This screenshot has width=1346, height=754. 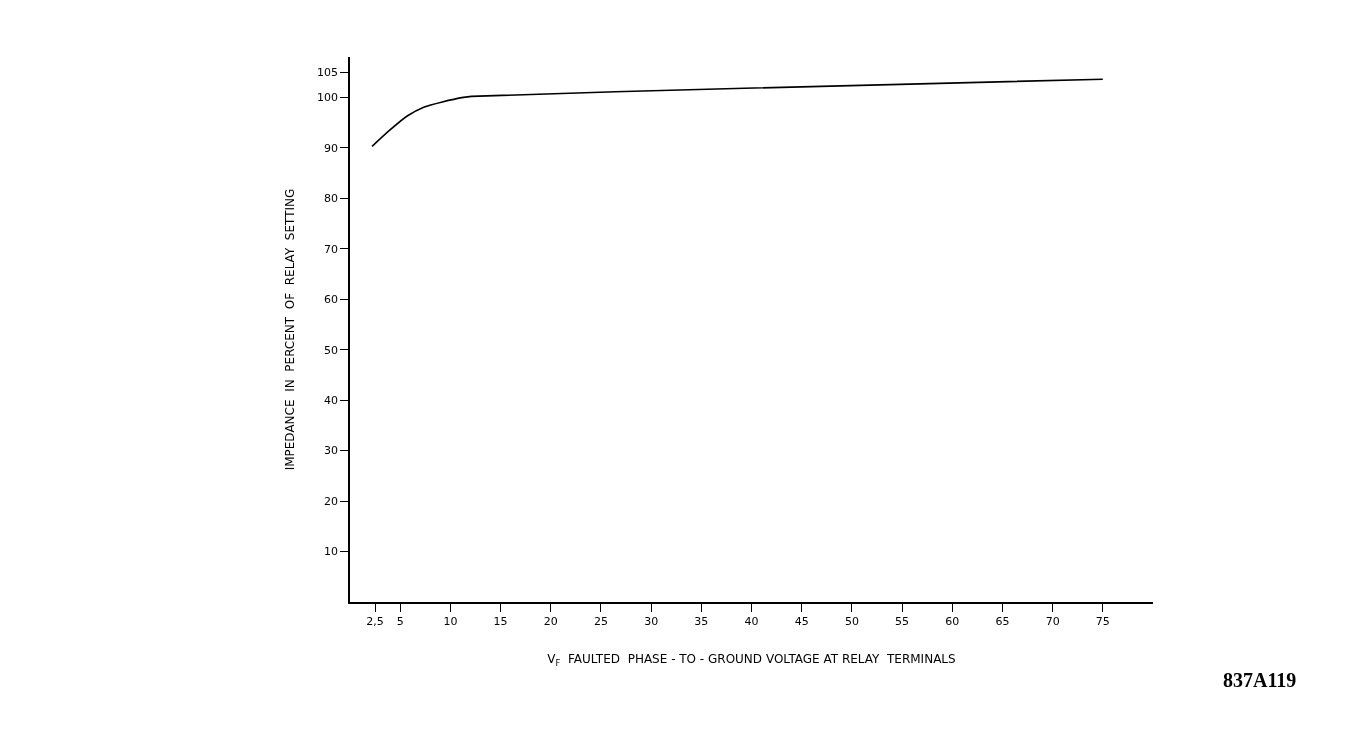 I want to click on line-series, so click(x=737, y=113).